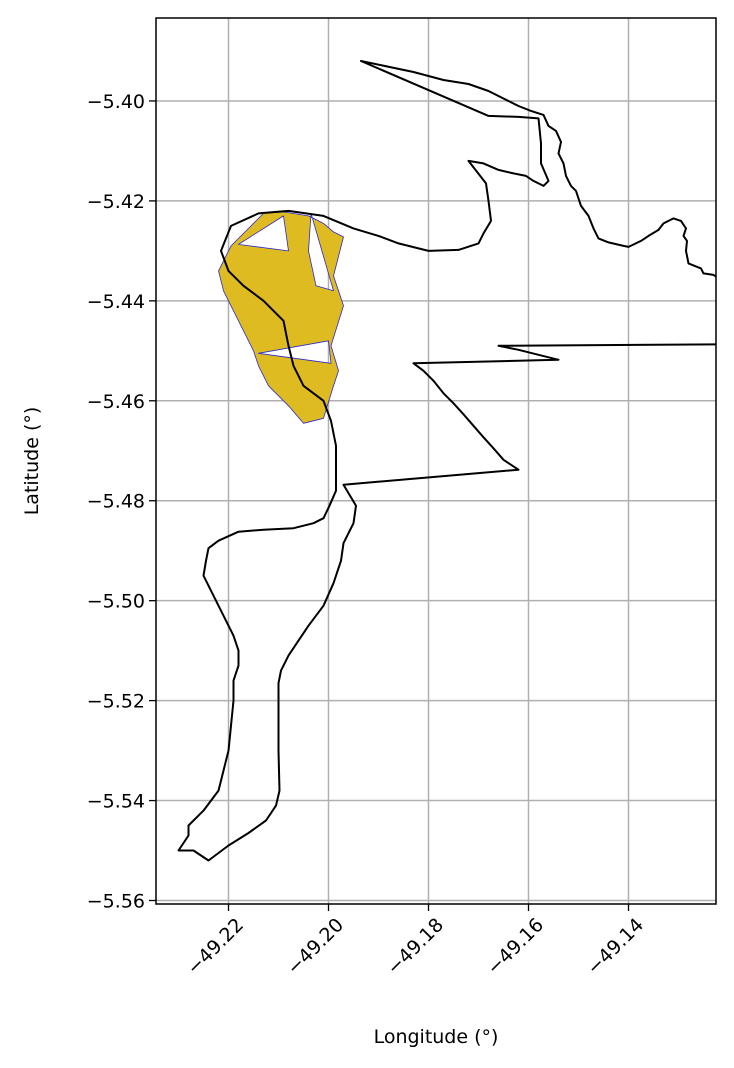 This screenshot has height=1068, width=734. Describe the element at coordinates (116, 202) in the screenshot. I see `y-tick-label: −5.42` at that location.